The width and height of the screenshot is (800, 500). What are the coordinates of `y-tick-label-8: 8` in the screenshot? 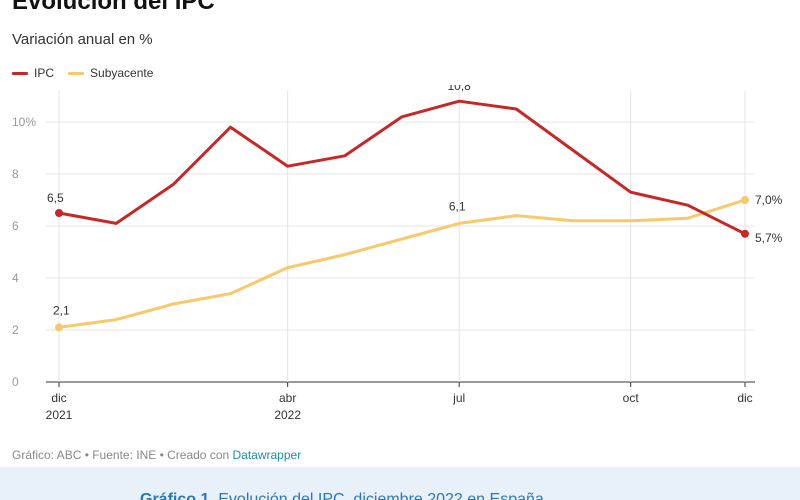 It's located at (15, 174).